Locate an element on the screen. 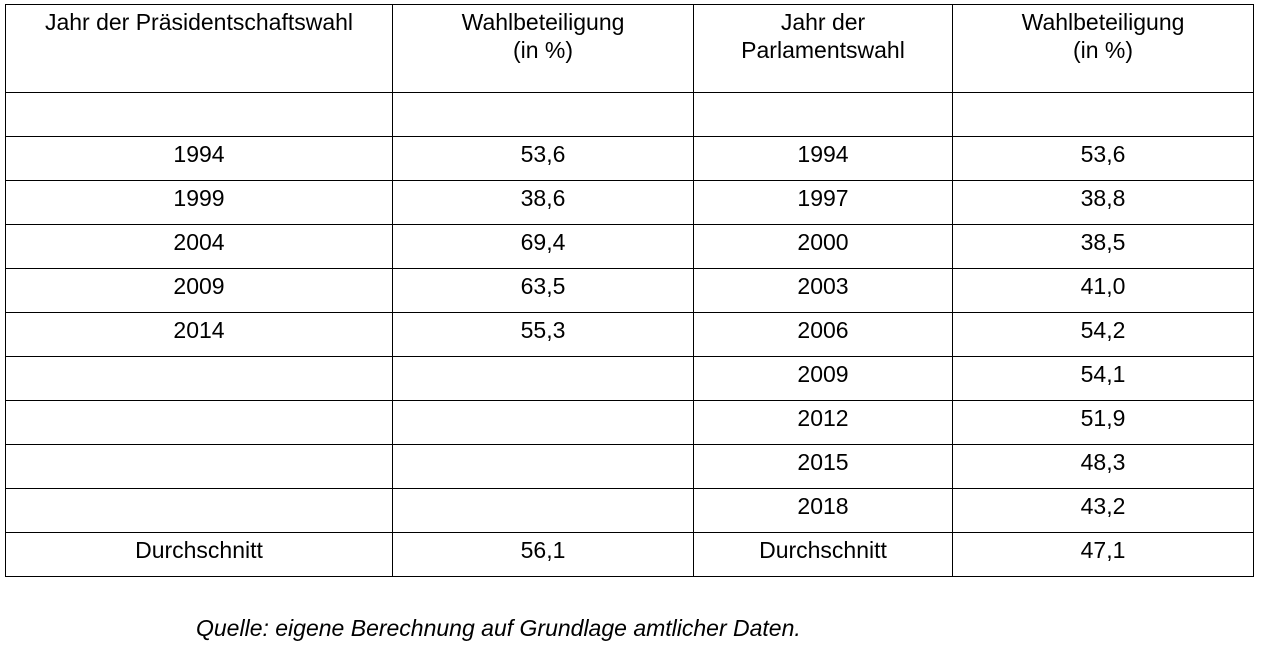 The image size is (1261, 648). parliamentary-turnout-cell is located at coordinates (1103, 114).